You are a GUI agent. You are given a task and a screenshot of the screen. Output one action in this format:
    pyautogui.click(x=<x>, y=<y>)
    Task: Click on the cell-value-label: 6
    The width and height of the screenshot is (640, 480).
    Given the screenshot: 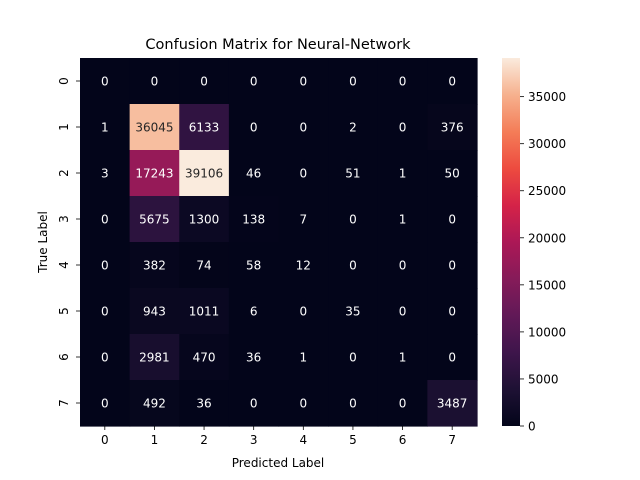 What is the action you would take?
    pyautogui.click(x=254, y=312)
    